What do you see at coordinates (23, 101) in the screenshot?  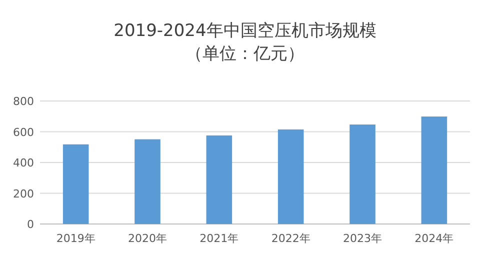 I see `y-tick-label: 800` at bounding box center [23, 101].